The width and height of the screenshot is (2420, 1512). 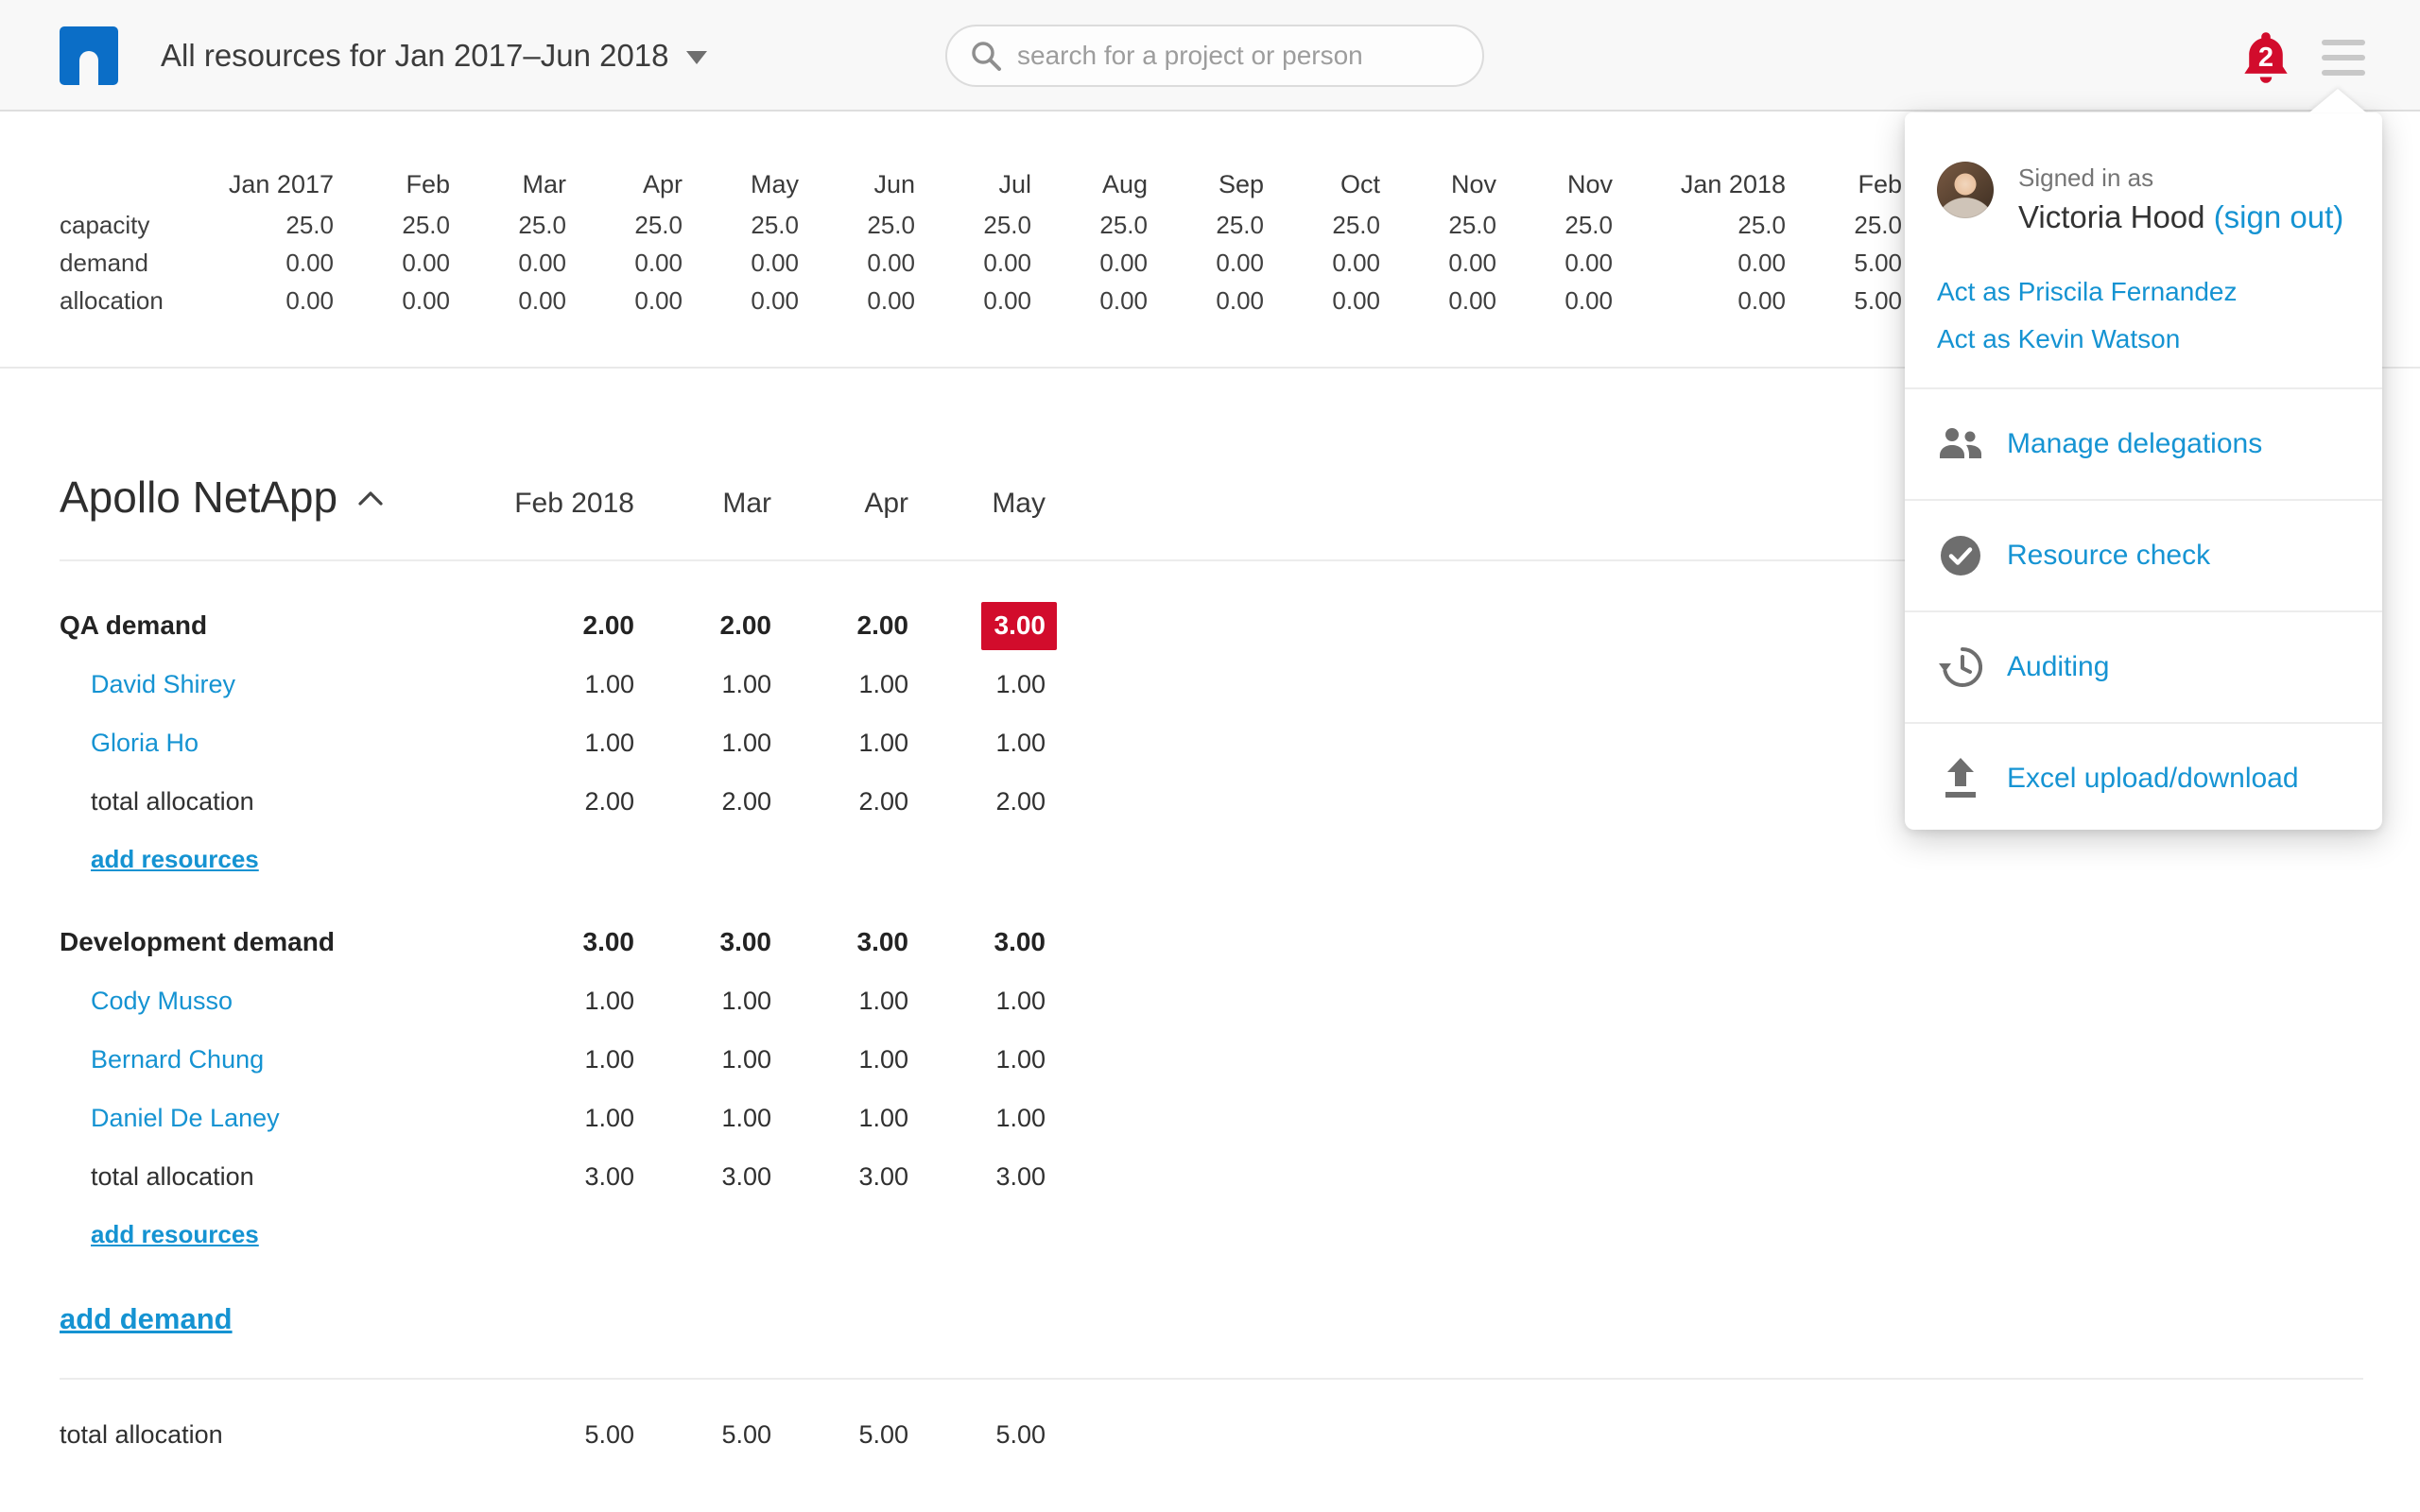 What do you see at coordinates (172, 1176) in the screenshot?
I see `total-allocation-label: total allocation` at bounding box center [172, 1176].